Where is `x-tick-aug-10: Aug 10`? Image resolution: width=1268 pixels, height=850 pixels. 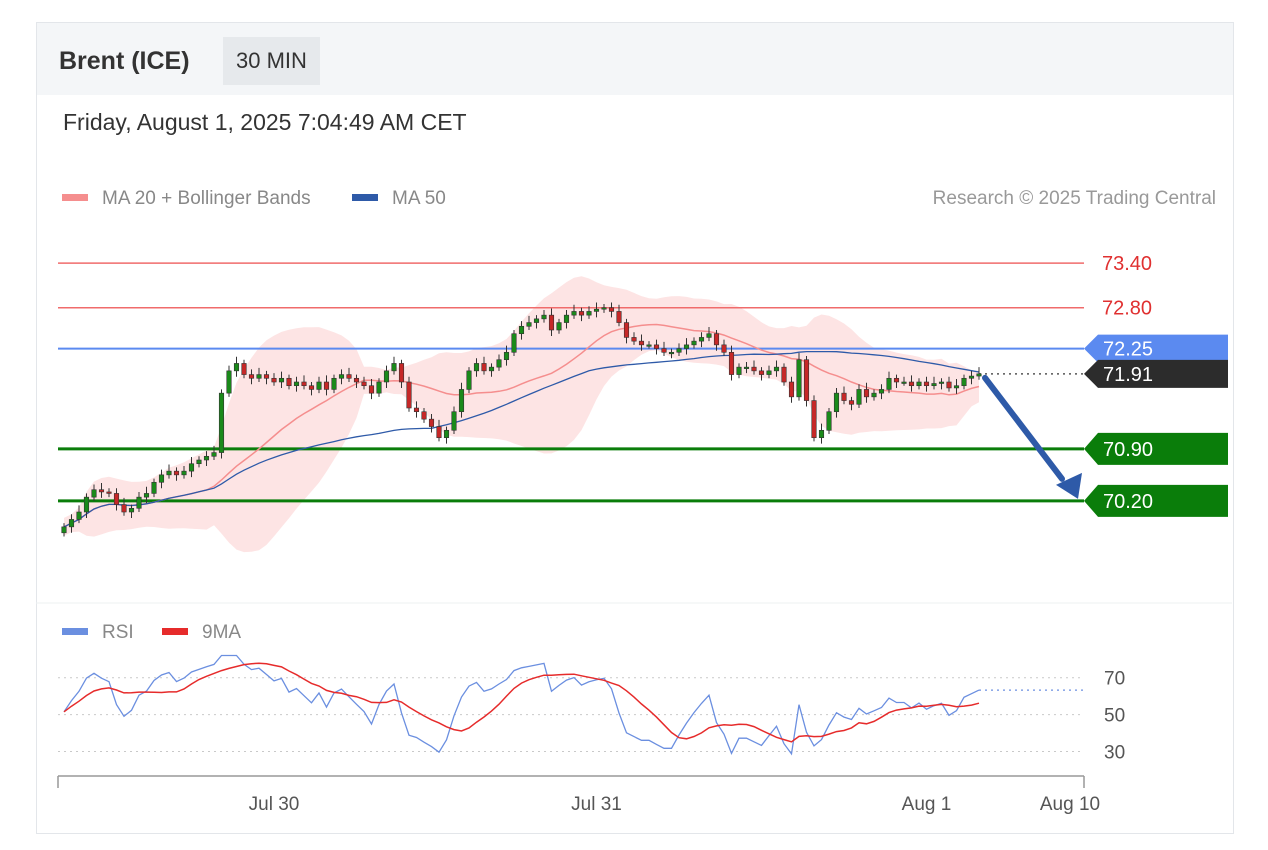
x-tick-aug-10: Aug 10 is located at coordinates (1070, 804).